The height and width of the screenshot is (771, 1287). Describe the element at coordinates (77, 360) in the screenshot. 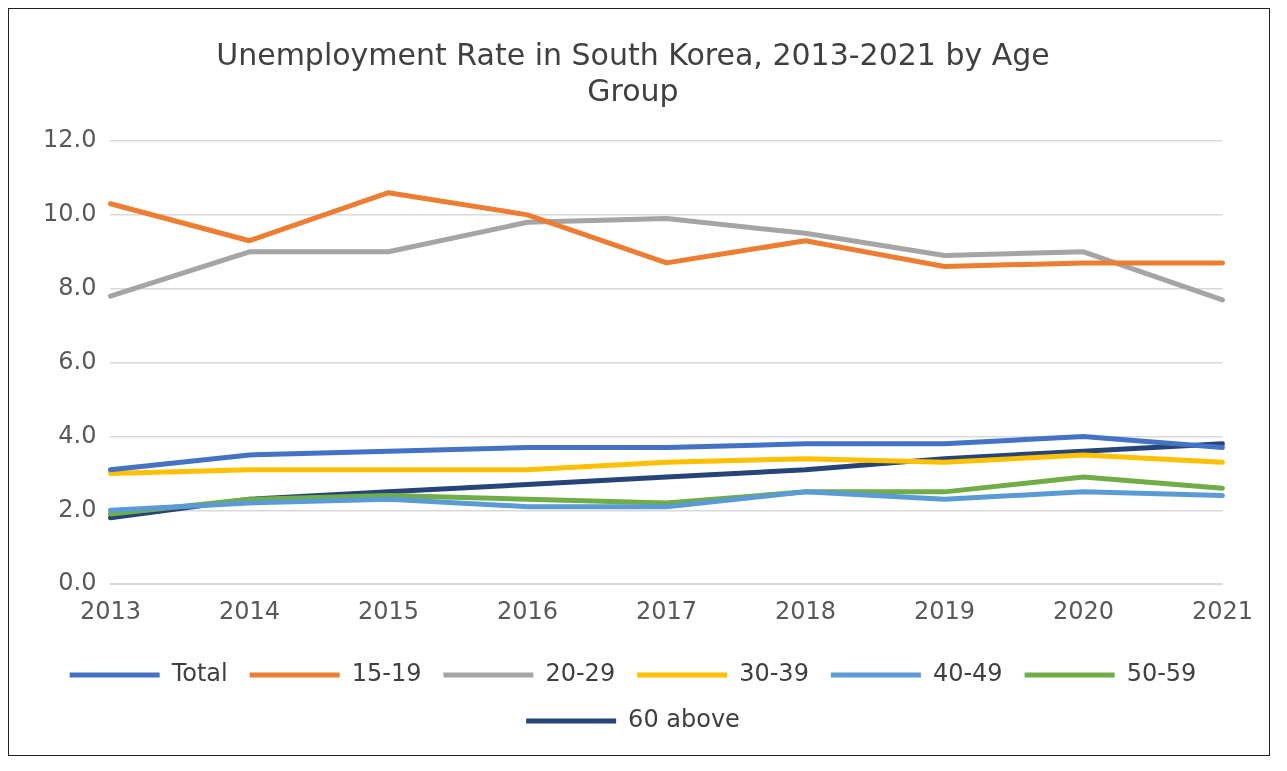

I see `y-tick-label: 6.0` at that location.